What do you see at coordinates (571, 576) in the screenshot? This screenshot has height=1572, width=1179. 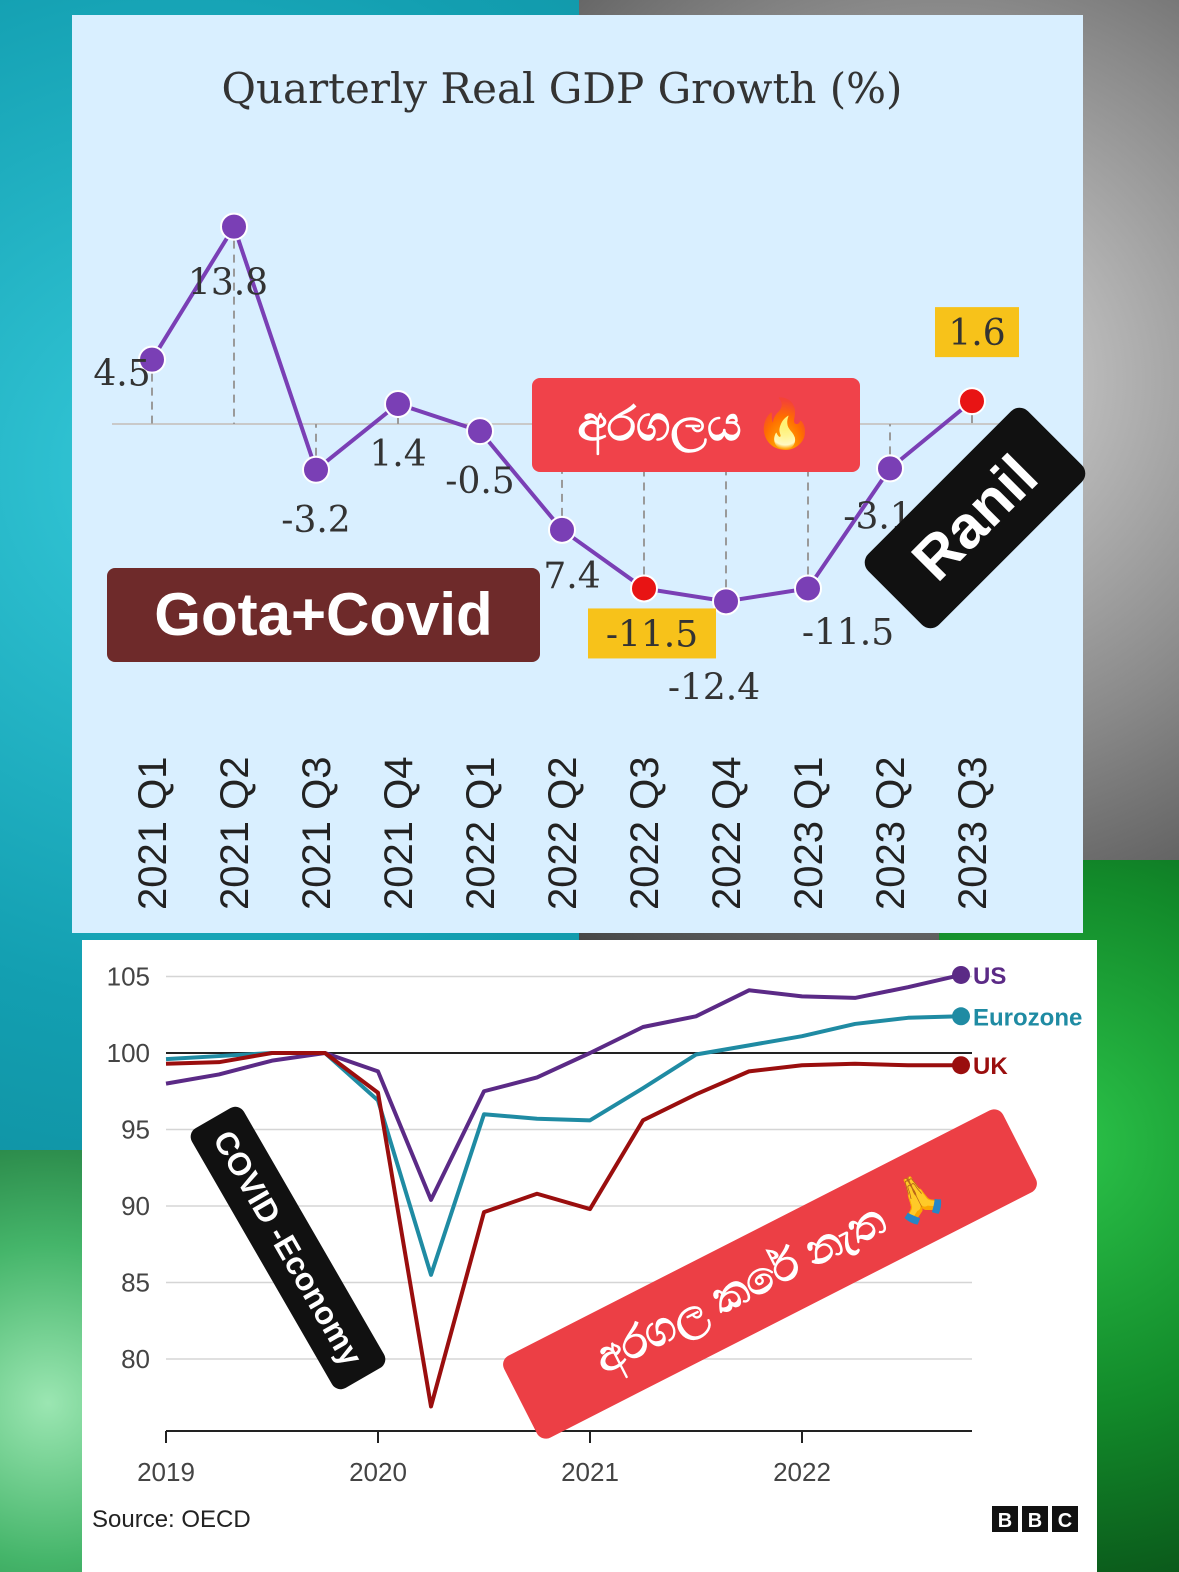 I see `point-label: 7.4` at bounding box center [571, 576].